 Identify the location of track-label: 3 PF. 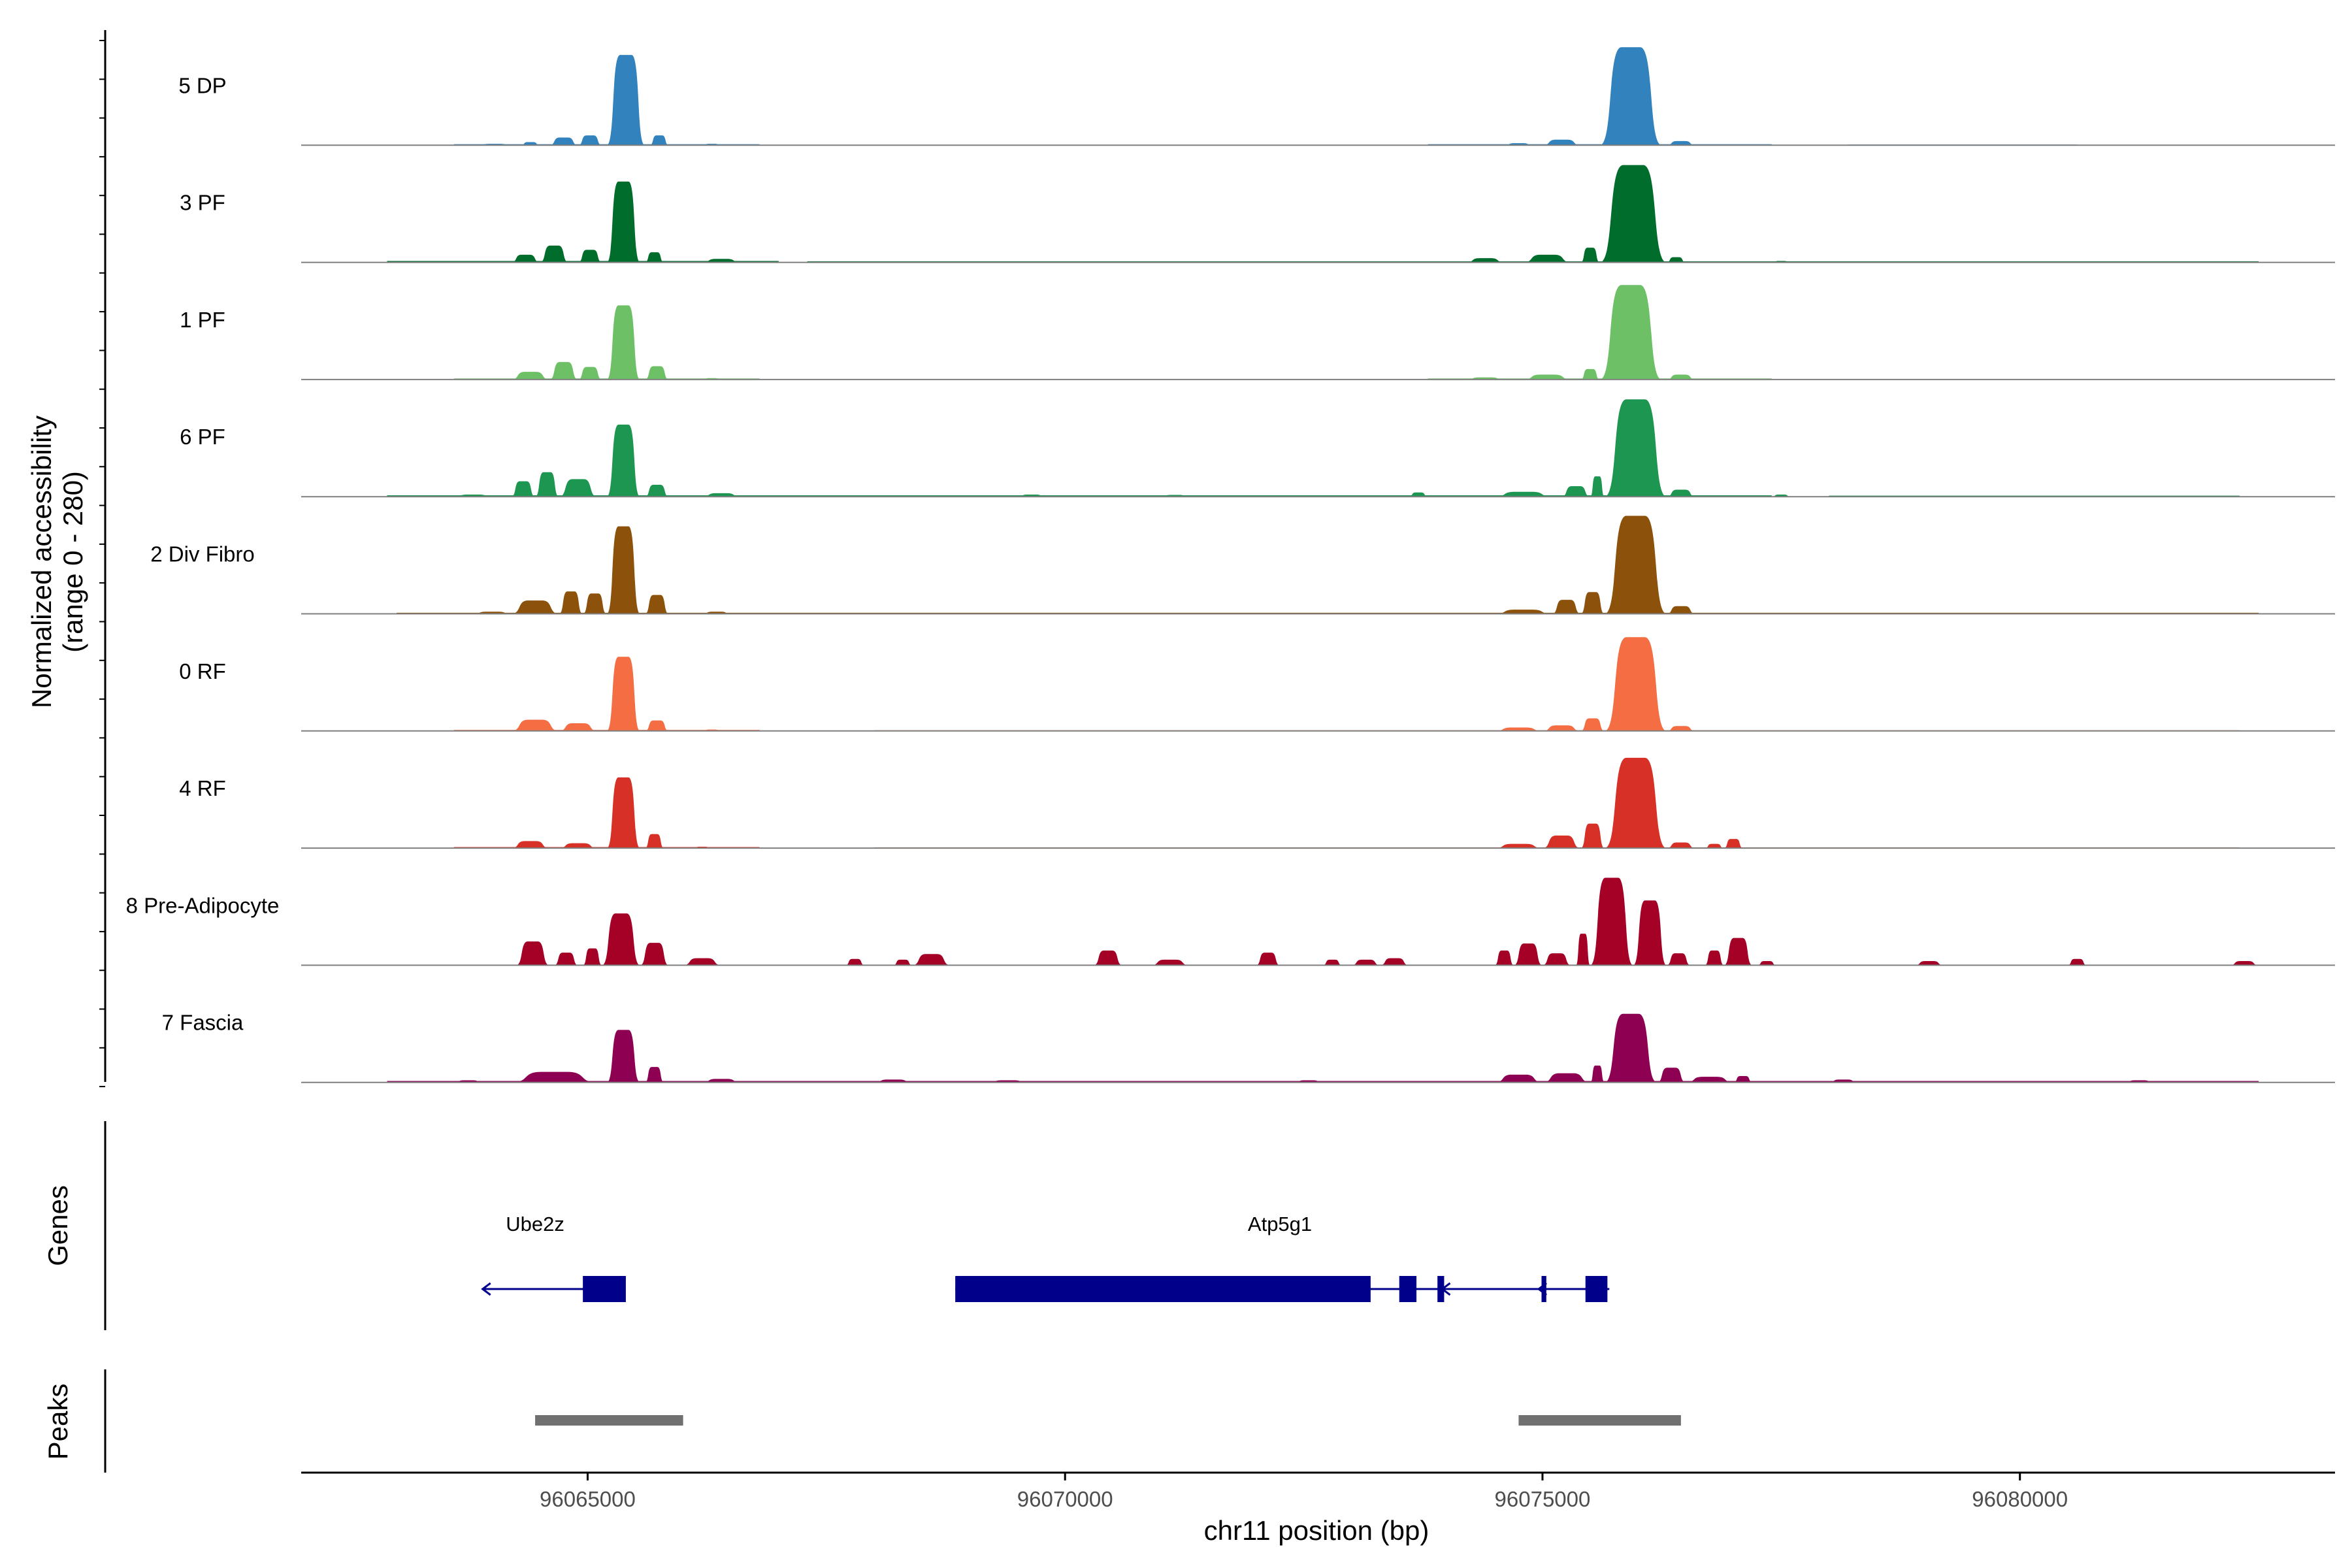
(202, 203).